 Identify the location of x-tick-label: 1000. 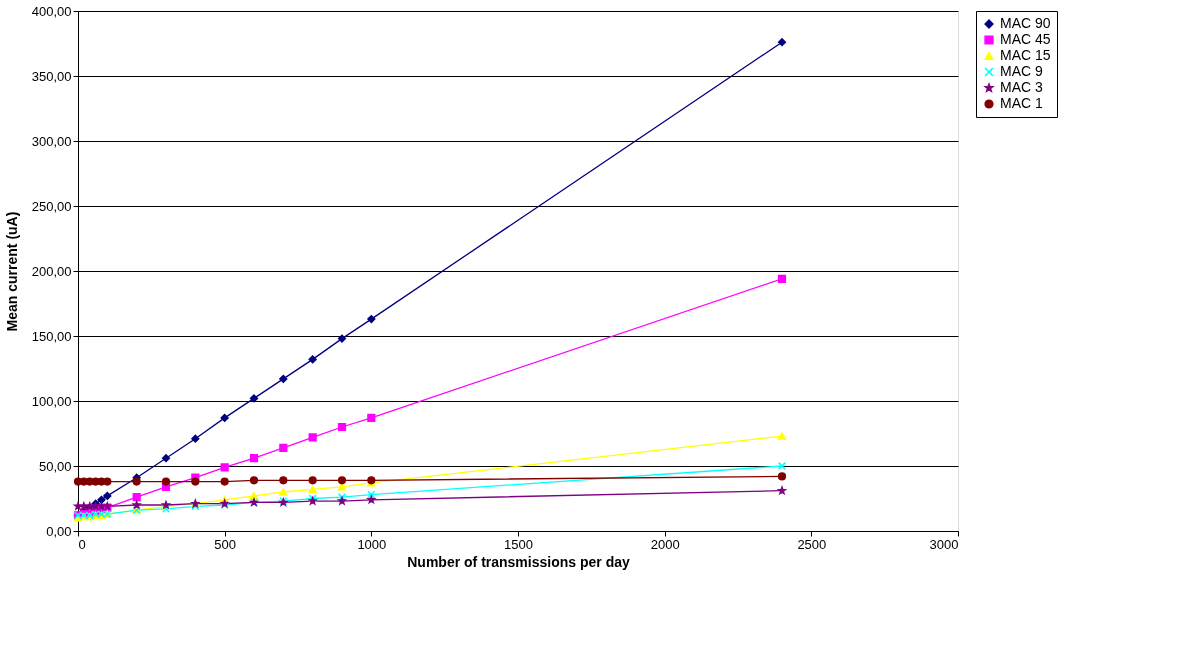
(372, 544).